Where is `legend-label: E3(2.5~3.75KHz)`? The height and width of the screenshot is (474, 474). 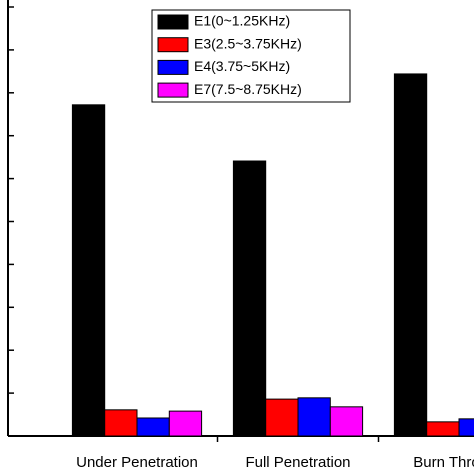
legend-label: E3(2.5~3.75KHz) is located at coordinates (248, 43).